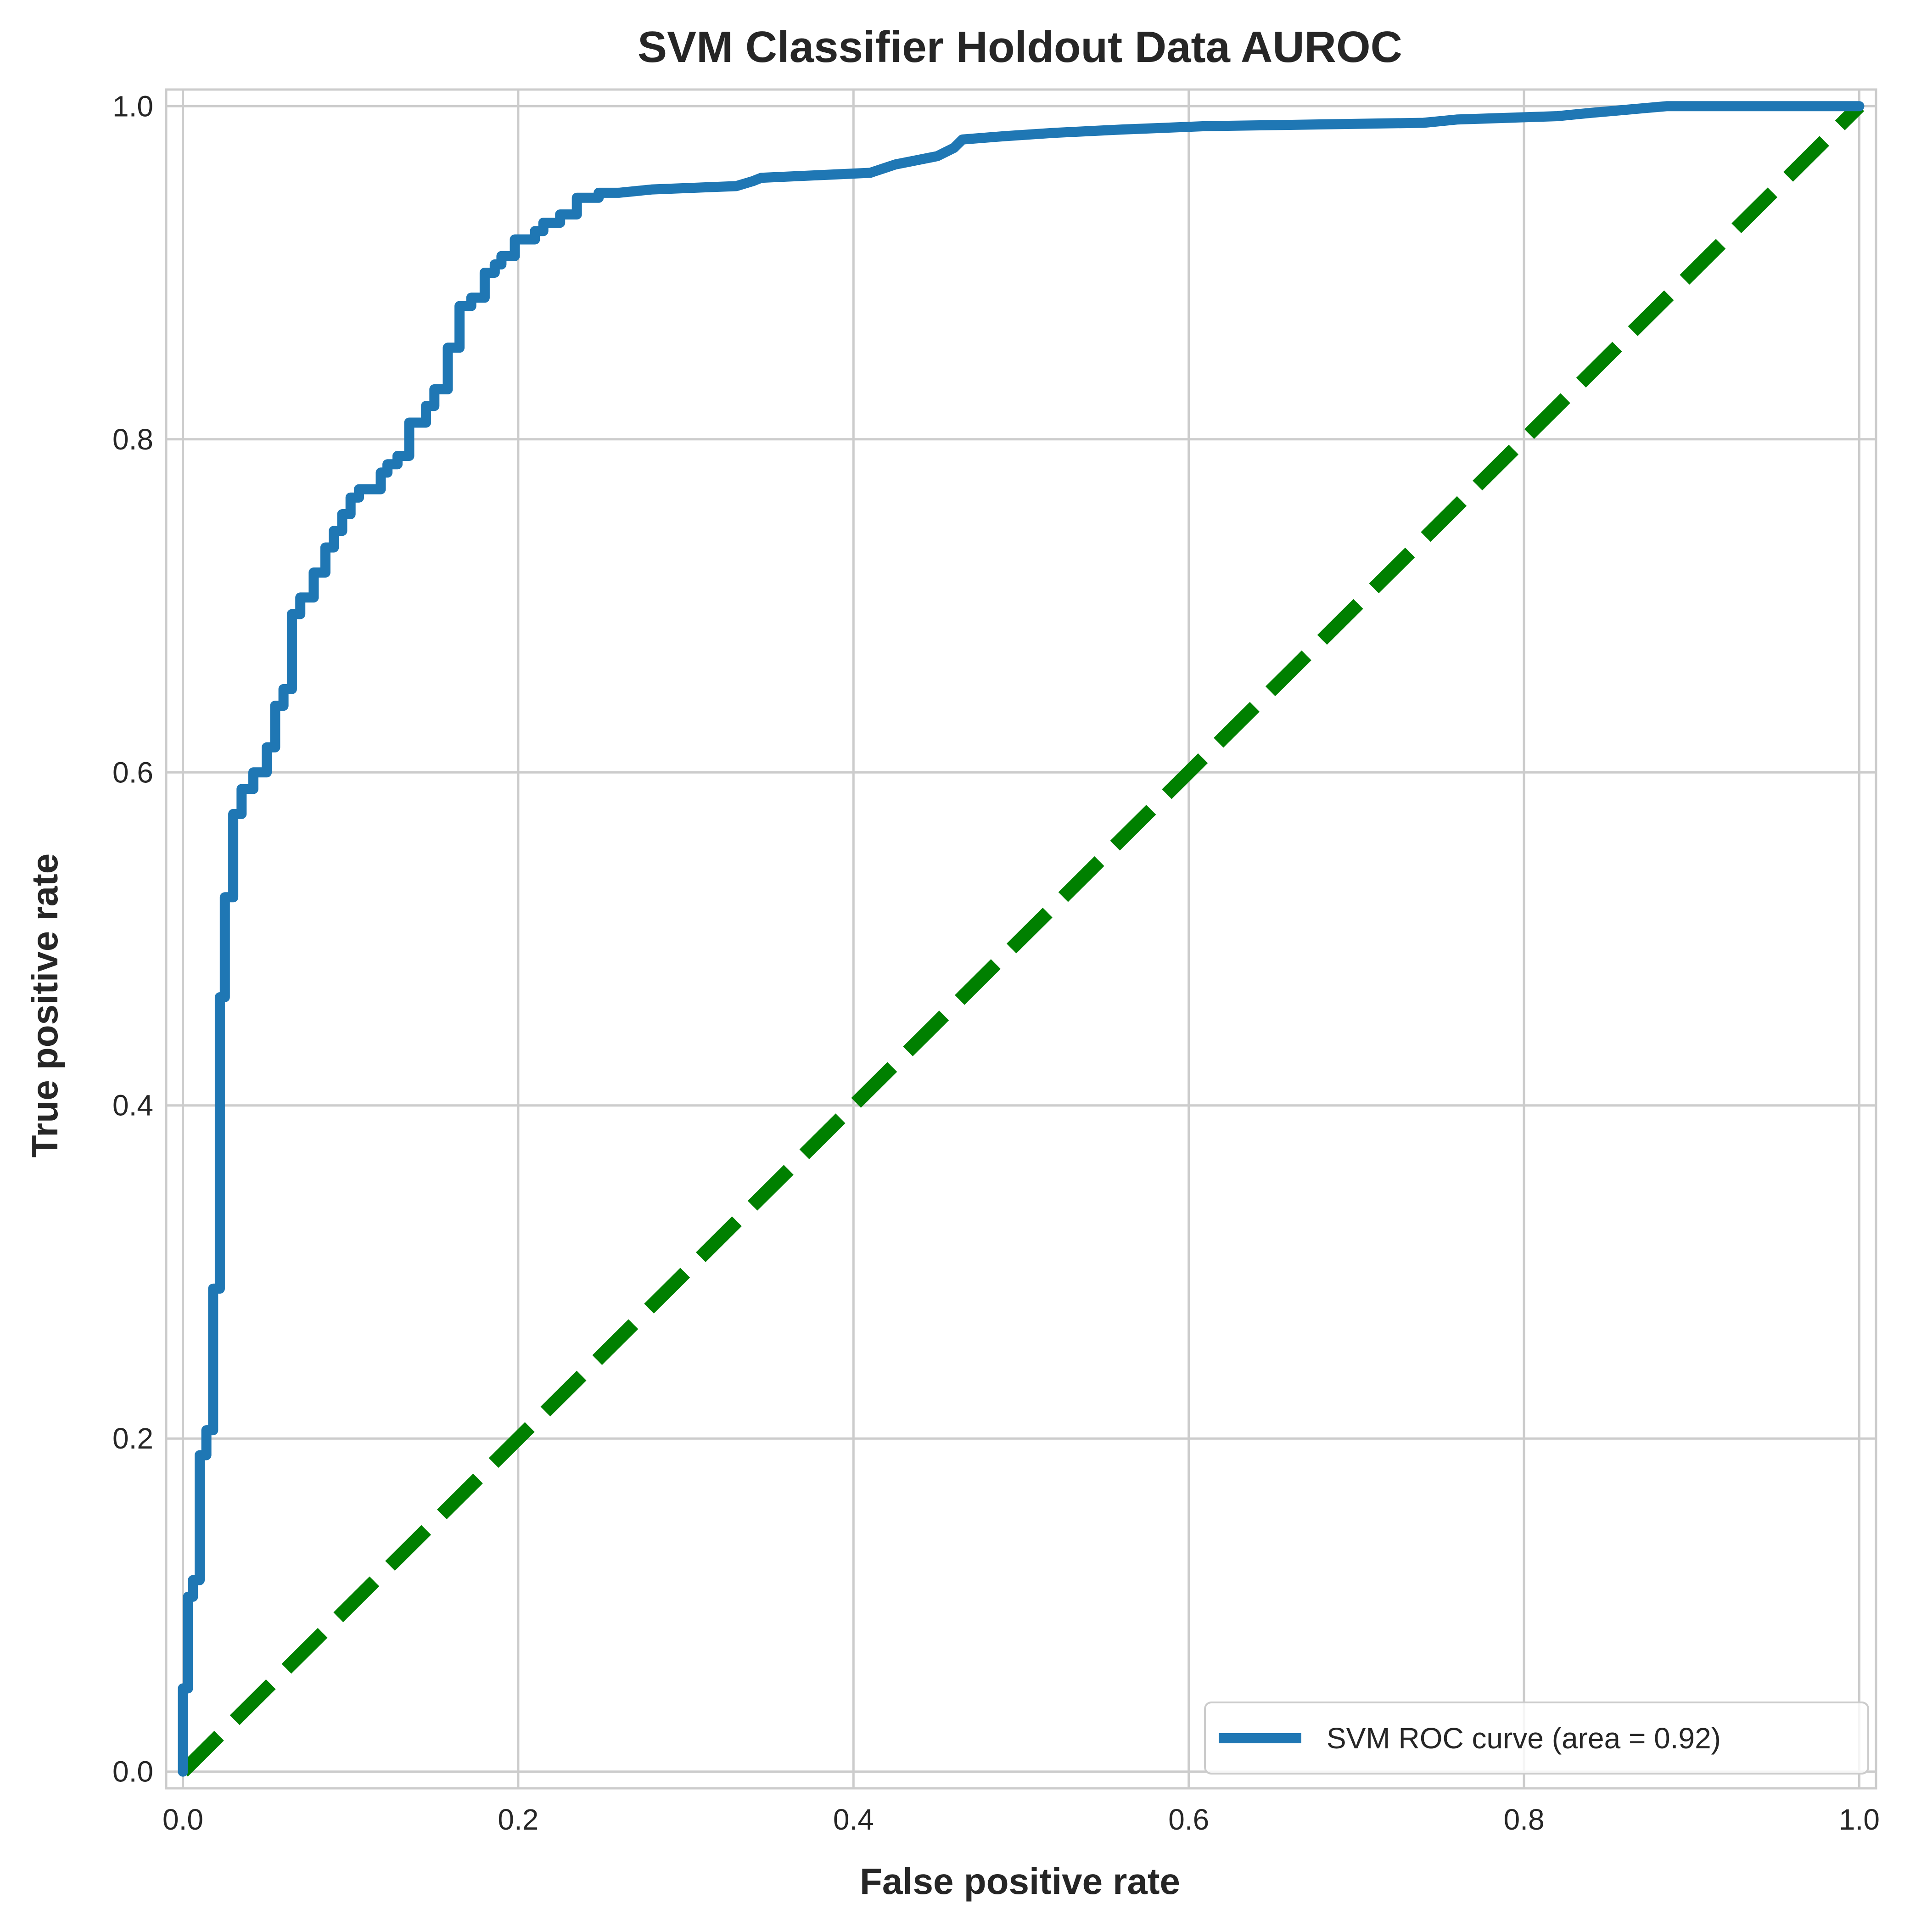  What do you see at coordinates (132, 106) in the screenshot?
I see `y-tick-label: 1.0` at bounding box center [132, 106].